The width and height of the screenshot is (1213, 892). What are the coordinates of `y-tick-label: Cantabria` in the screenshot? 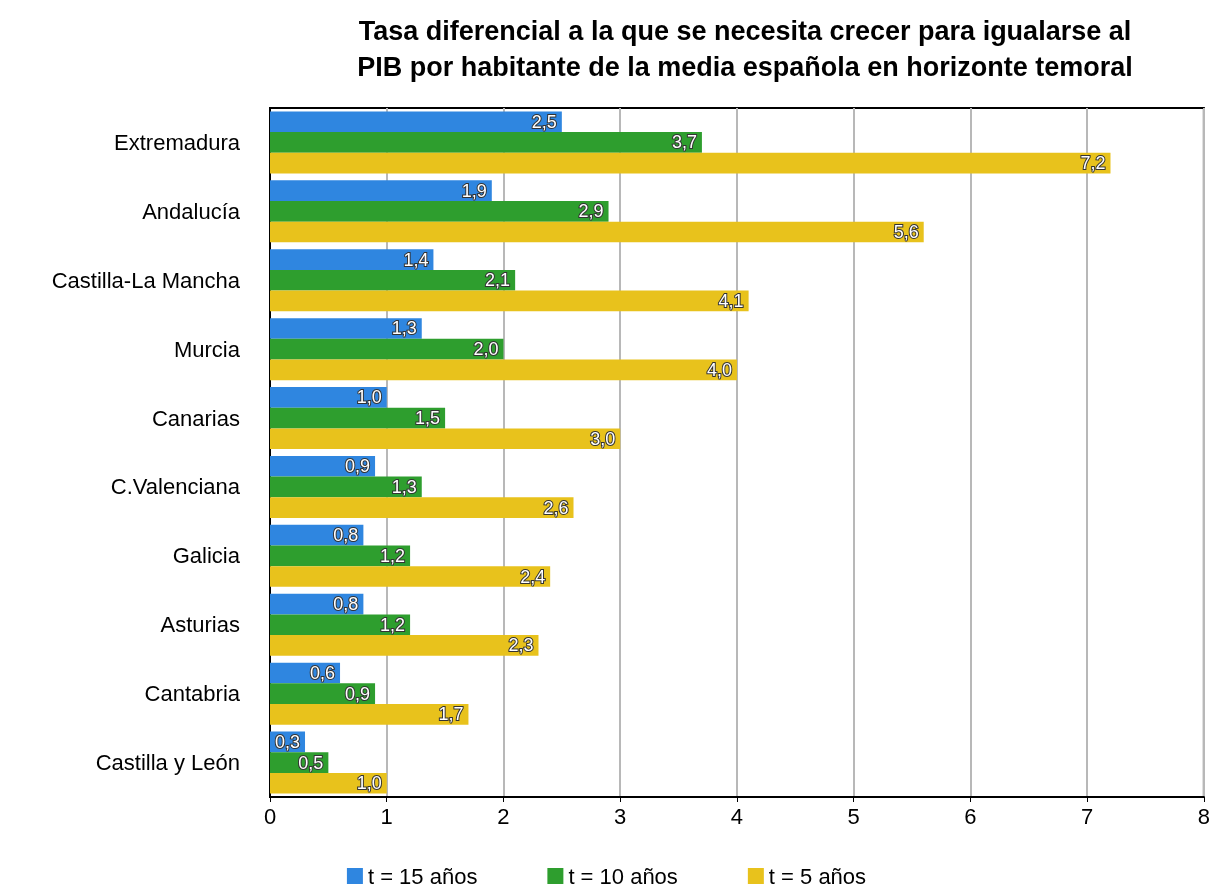 It's located at (192, 694).